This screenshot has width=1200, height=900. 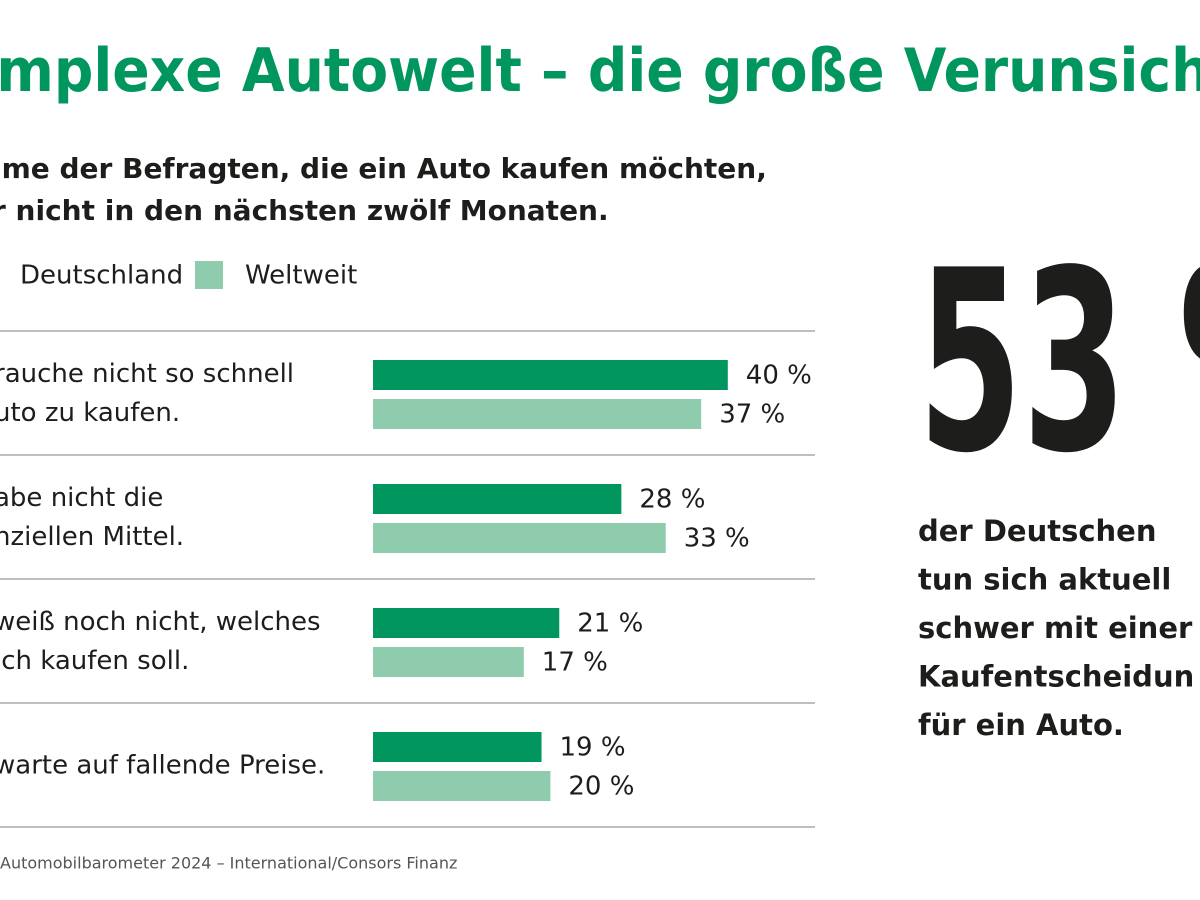 I want to click on value-label: 17 %, so click(x=575, y=663).